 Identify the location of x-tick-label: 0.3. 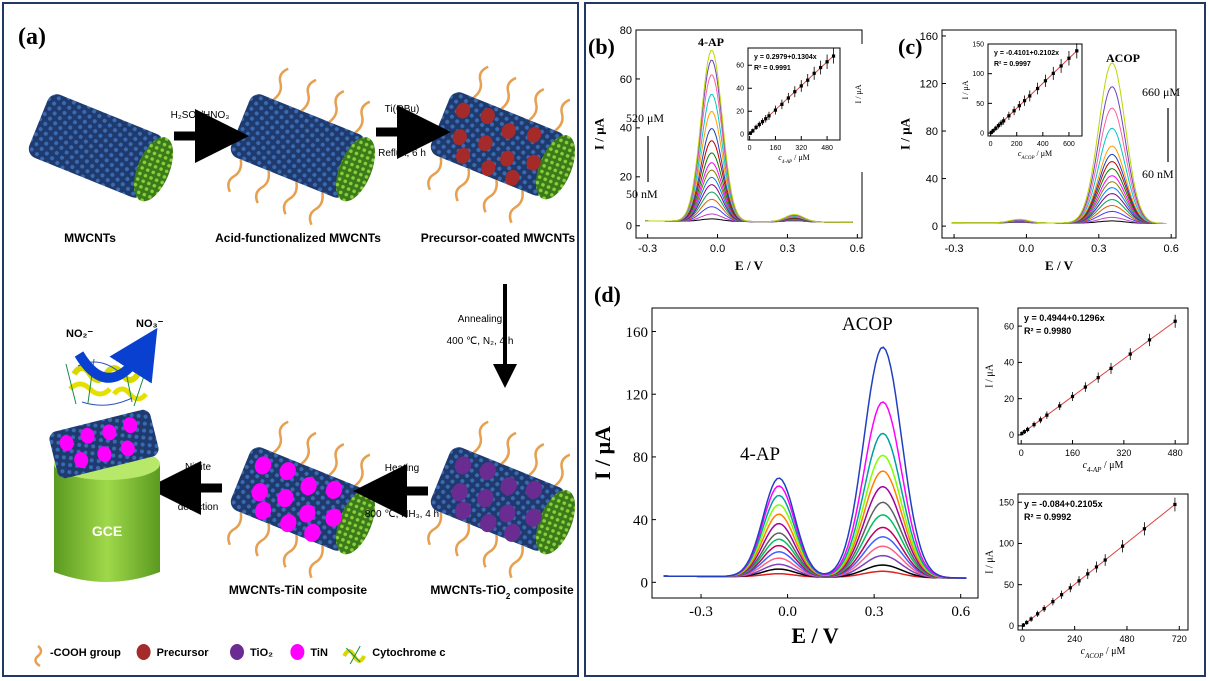
(787, 249).